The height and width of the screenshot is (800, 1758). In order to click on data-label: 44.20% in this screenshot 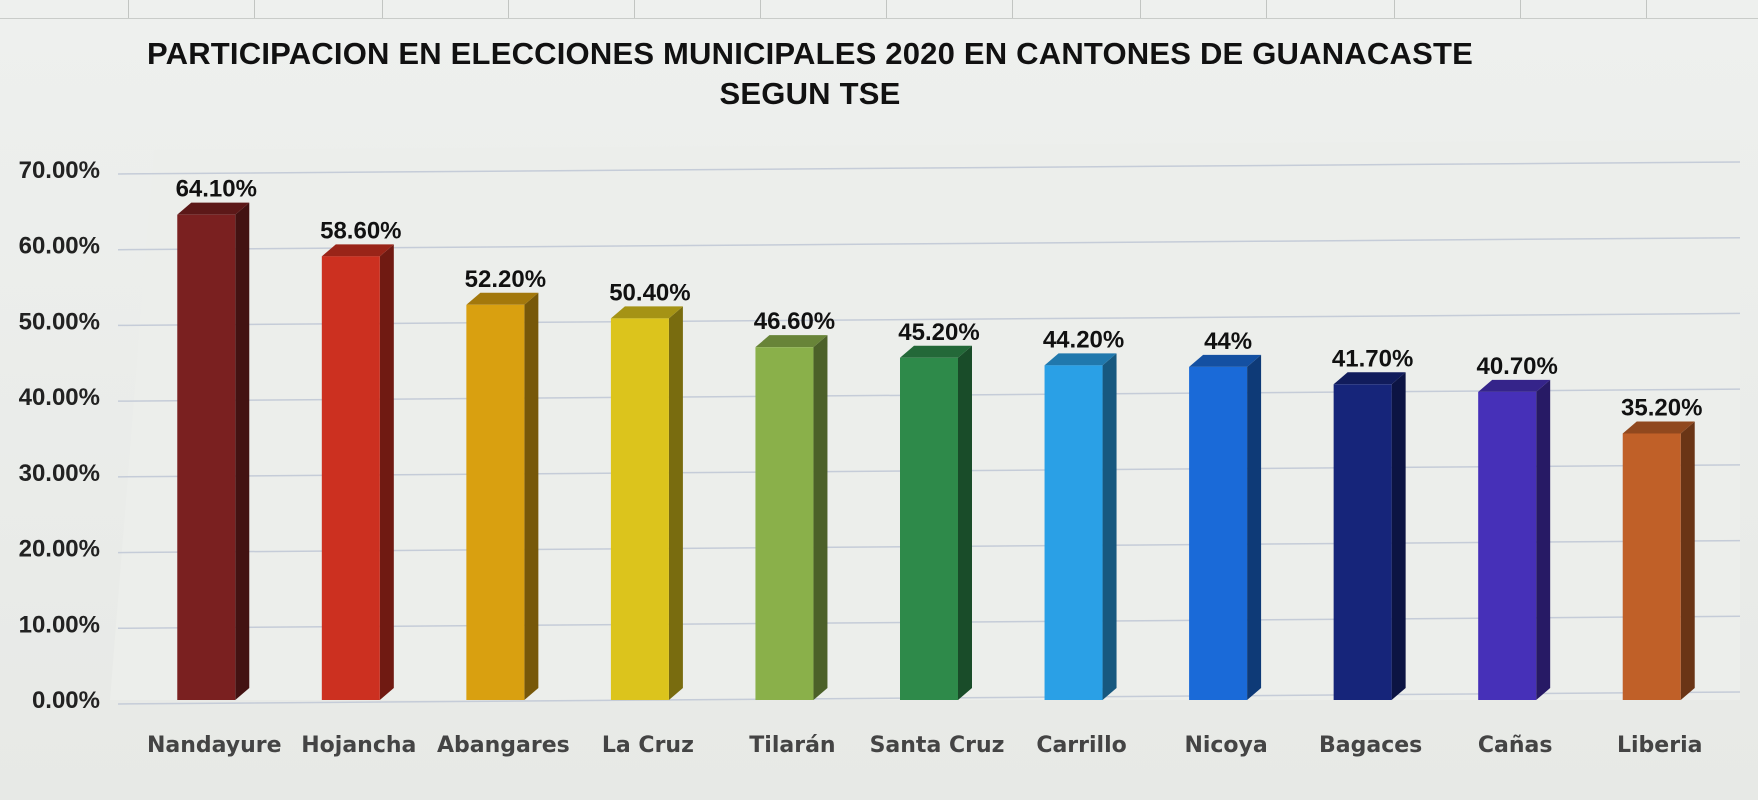, I will do `click(1083, 339)`.